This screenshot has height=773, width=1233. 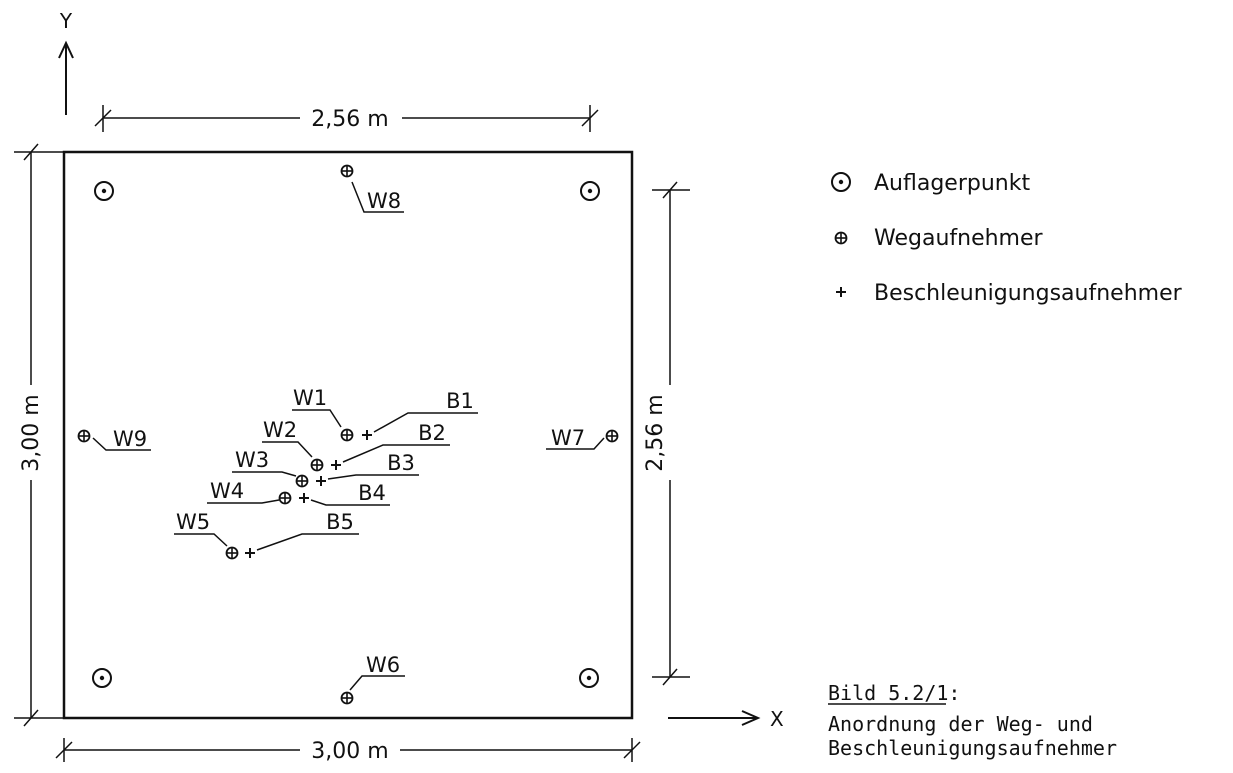 I want to click on sensor-b4-label: B4, so click(x=372, y=493).